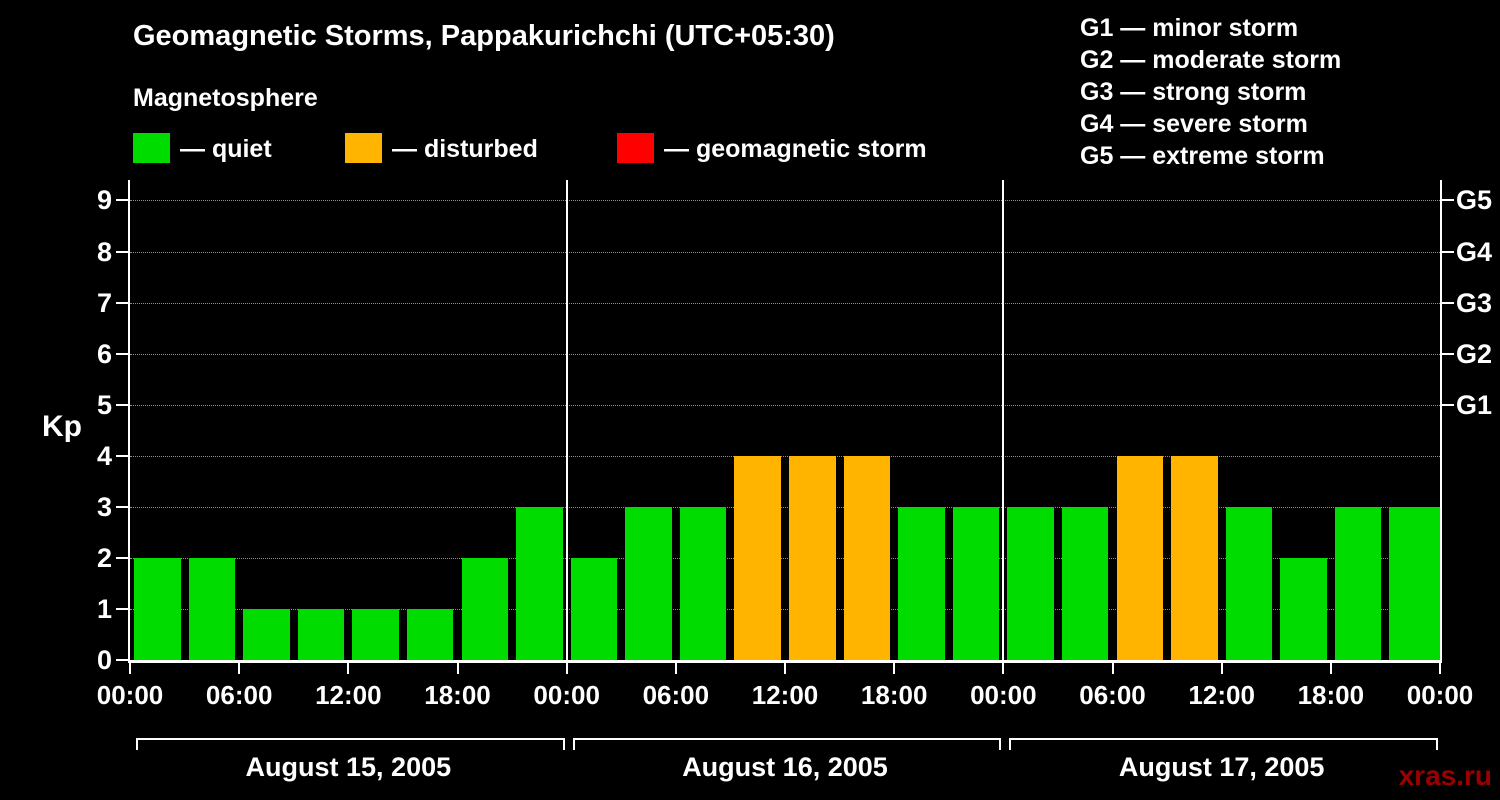 The height and width of the screenshot is (800, 1500). I want to click on legend-swatch-disturbed, so click(363, 148).